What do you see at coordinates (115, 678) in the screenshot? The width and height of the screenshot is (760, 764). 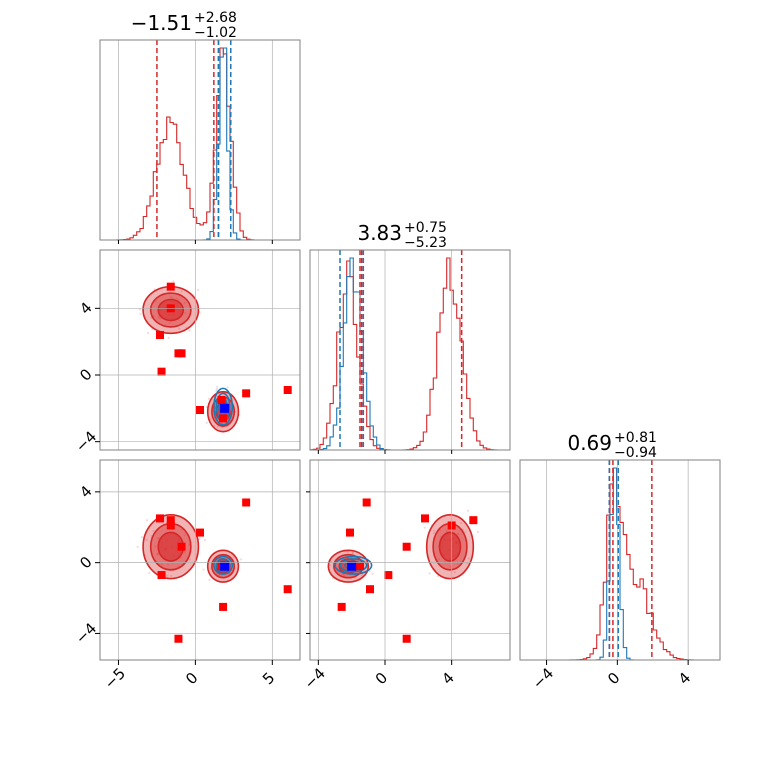 I see `x-tick-label: −5` at bounding box center [115, 678].